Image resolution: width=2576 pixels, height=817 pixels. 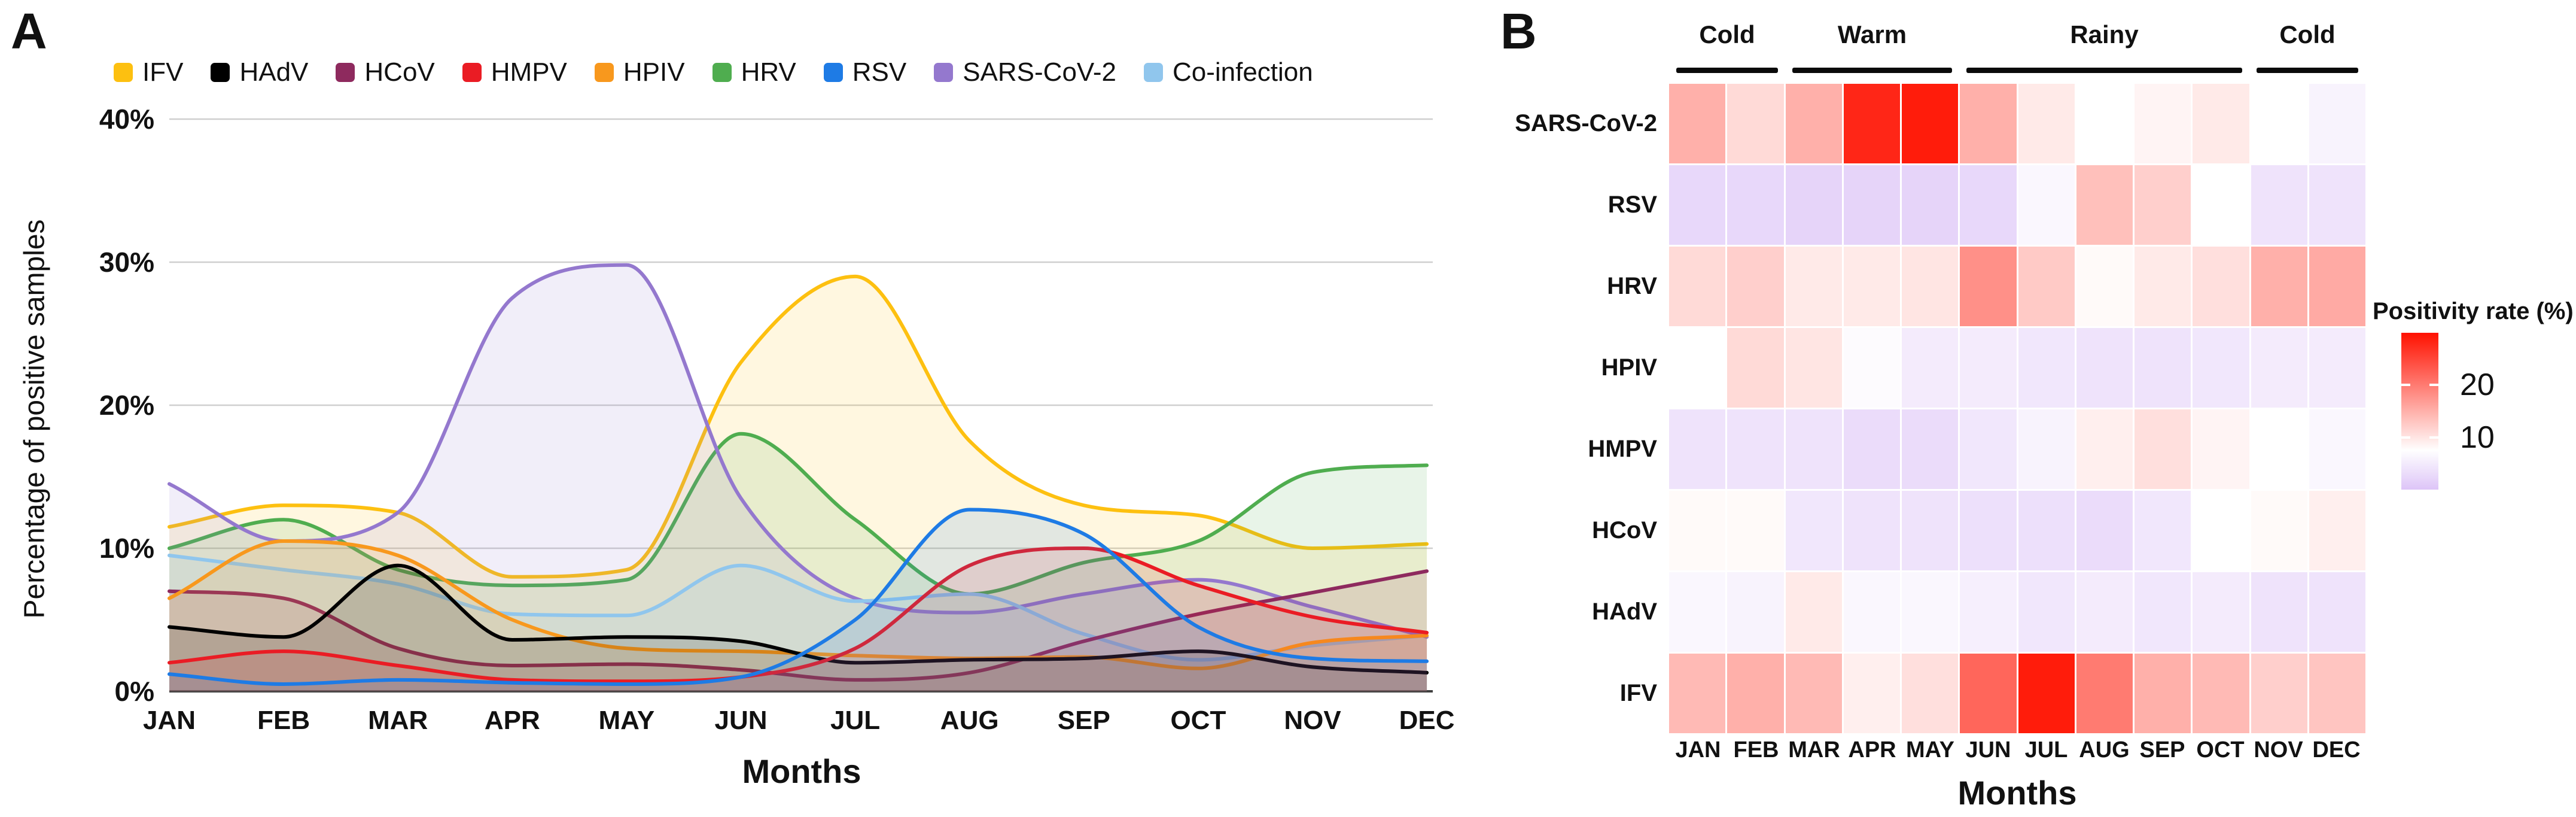 What do you see at coordinates (2279, 368) in the screenshot?
I see `heatmap-cell-HPIV-NOV` at bounding box center [2279, 368].